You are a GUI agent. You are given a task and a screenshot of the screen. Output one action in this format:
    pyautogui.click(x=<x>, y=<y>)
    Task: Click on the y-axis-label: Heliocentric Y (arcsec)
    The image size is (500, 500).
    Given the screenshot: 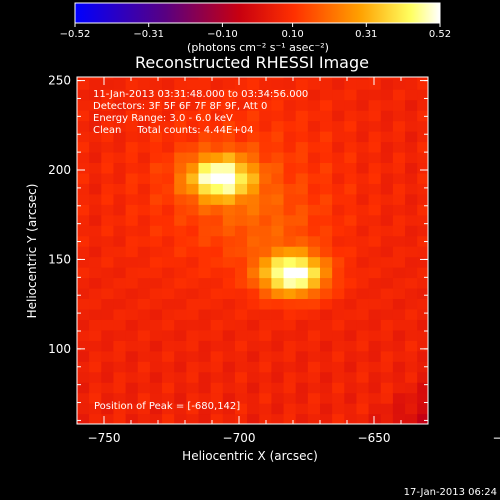 What is the action you would take?
    pyautogui.click(x=32, y=251)
    